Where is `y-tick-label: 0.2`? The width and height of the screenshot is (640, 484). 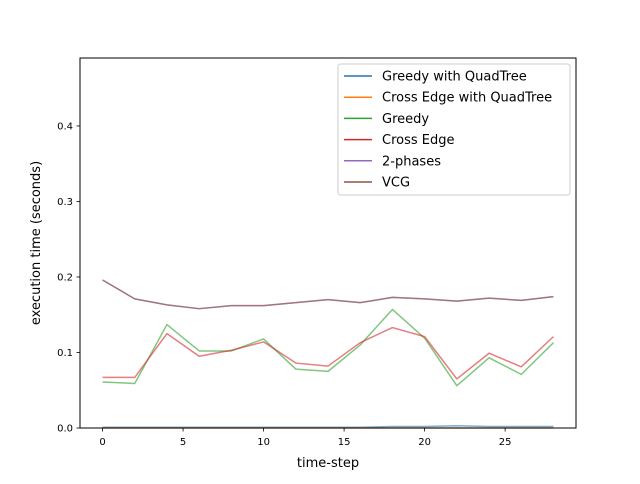
y-tick-label: 0.2 is located at coordinates (65, 277).